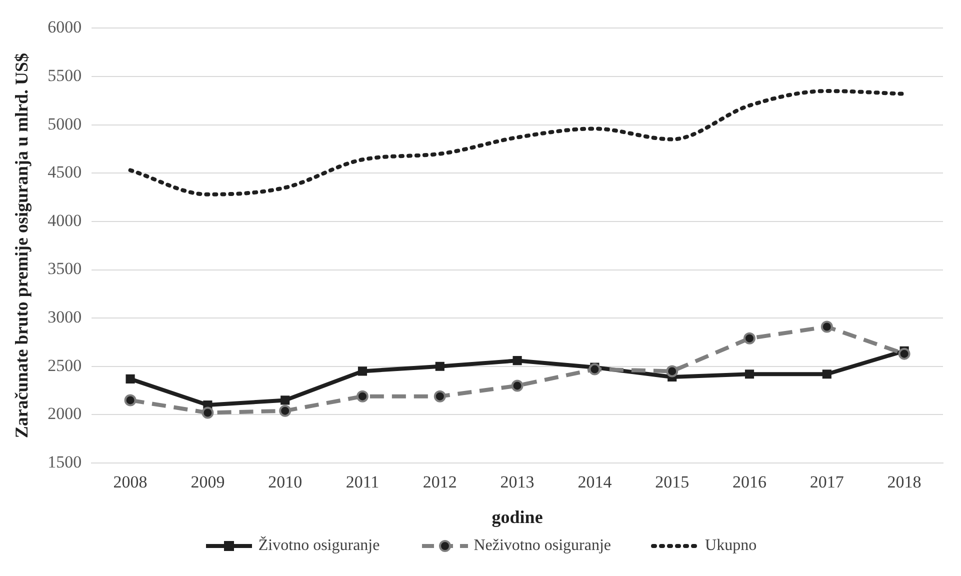 The width and height of the screenshot is (961, 576). I want to click on x-tick-label: 2009, so click(207, 482).